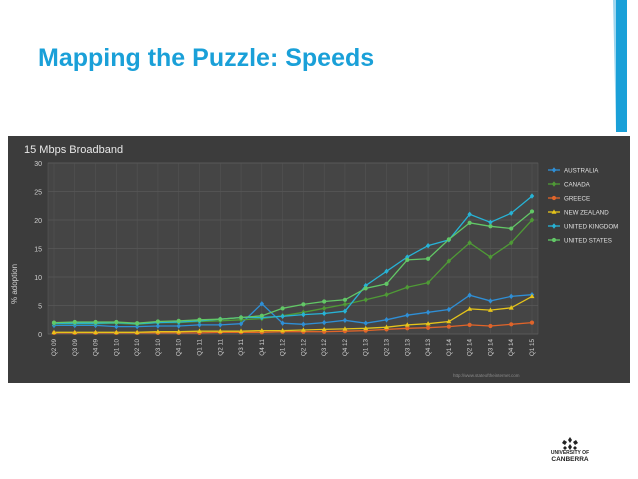 This screenshot has width=638, height=479. Describe the element at coordinates (40, 307) in the screenshot. I see `y-tick-label: 5` at that location.